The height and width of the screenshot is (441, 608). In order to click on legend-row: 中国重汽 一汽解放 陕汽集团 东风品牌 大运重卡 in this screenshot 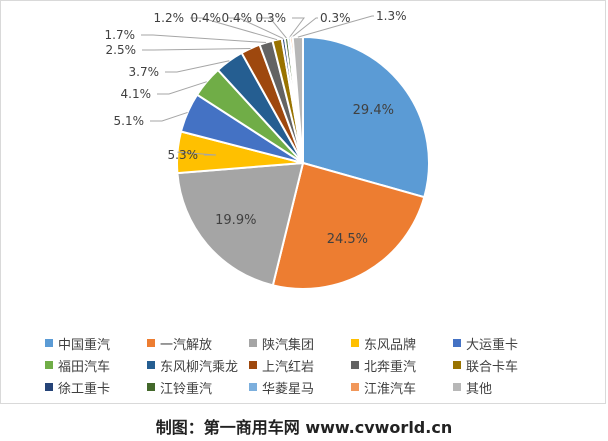, I will do `click(315, 343)`.